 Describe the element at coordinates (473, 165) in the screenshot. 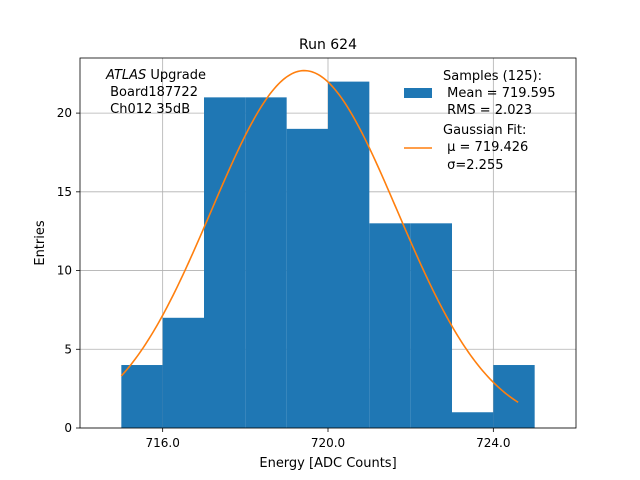

I see `legend-fit-sigma: σ=2.255` at that location.